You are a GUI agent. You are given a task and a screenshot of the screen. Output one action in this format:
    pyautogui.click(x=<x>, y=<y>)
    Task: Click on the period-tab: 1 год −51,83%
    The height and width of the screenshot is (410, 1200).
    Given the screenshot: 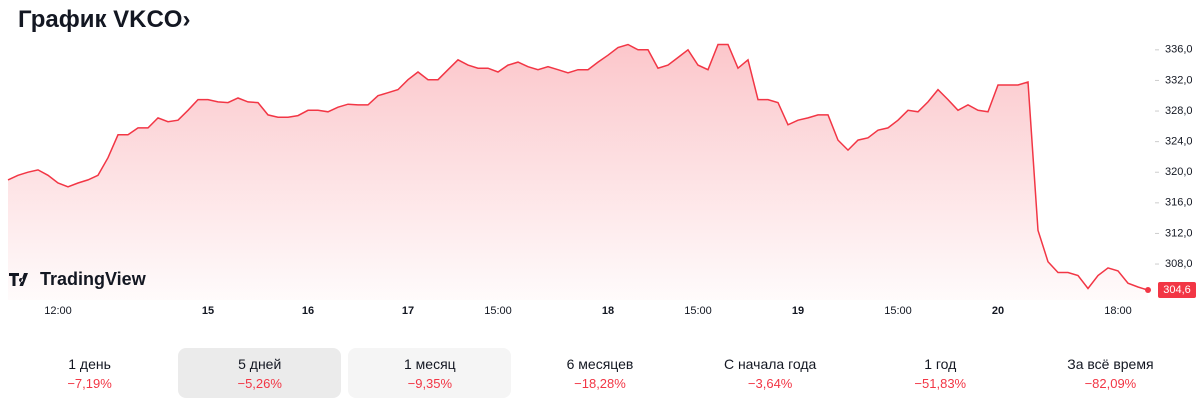 What is the action you would take?
    pyautogui.click(x=940, y=373)
    